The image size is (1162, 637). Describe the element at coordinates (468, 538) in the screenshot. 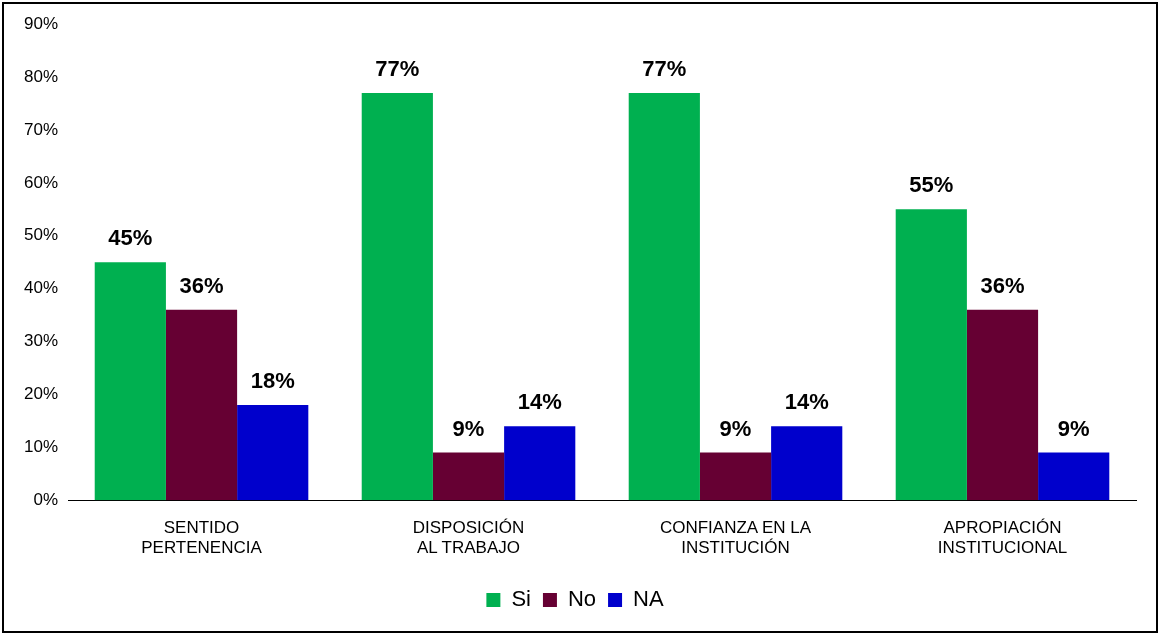

I see `x-tick-label: DISPOSICIÓN AL TRABAJO` at that location.